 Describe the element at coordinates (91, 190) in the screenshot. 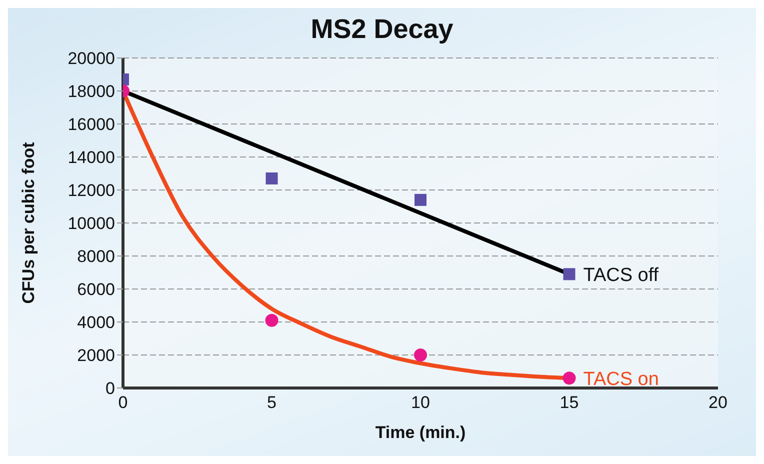

I see `y-tick-label: 12000` at that location.